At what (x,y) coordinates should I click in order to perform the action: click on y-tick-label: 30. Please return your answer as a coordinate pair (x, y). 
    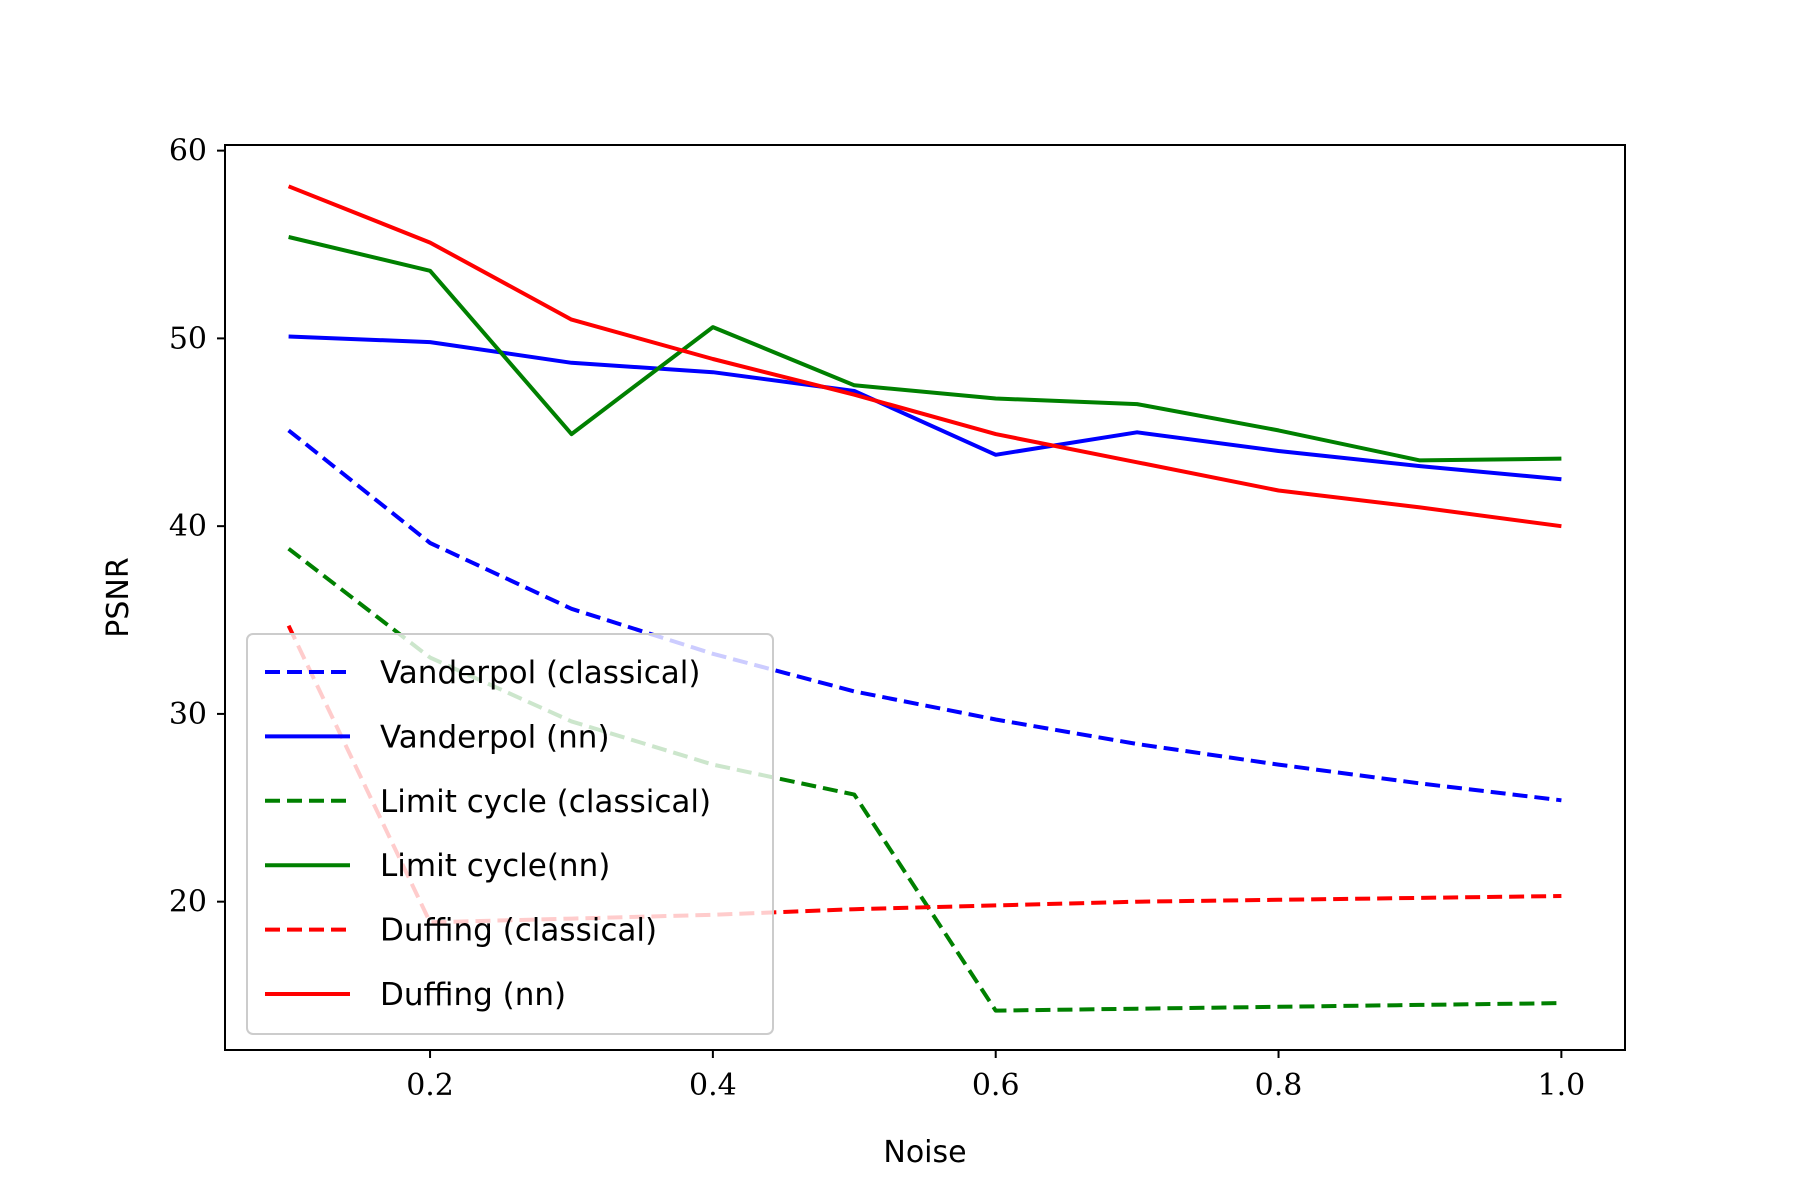
    Looking at the image, I should click on (188, 714).